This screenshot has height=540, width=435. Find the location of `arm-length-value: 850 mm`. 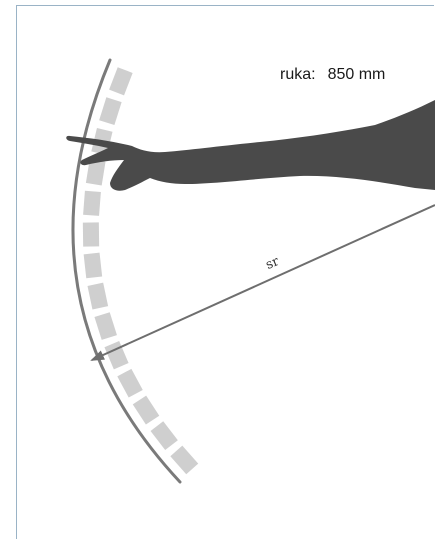

arm-length-value: 850 mm is located at coordinates (356, 74).